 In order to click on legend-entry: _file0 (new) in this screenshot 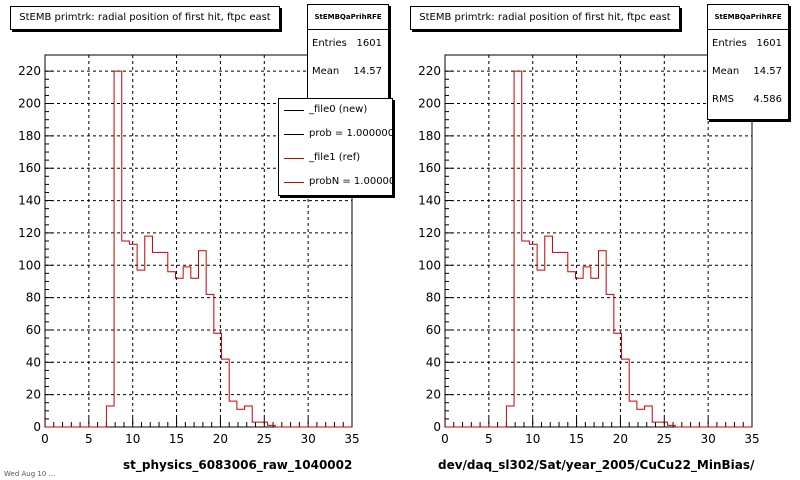, I will do `click(335, 111)`.